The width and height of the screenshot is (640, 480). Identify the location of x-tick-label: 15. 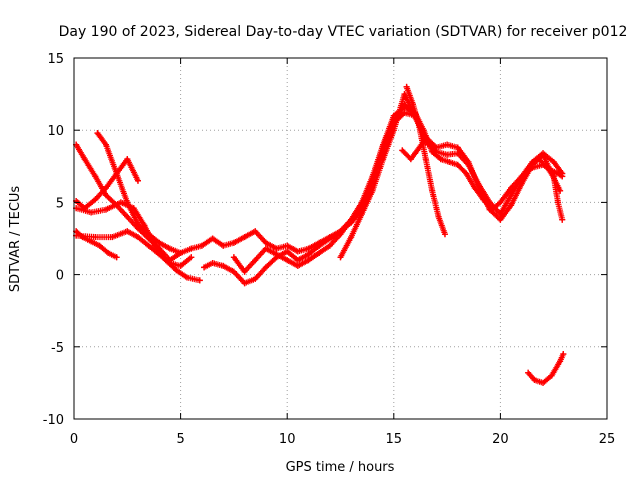
(394, 439).